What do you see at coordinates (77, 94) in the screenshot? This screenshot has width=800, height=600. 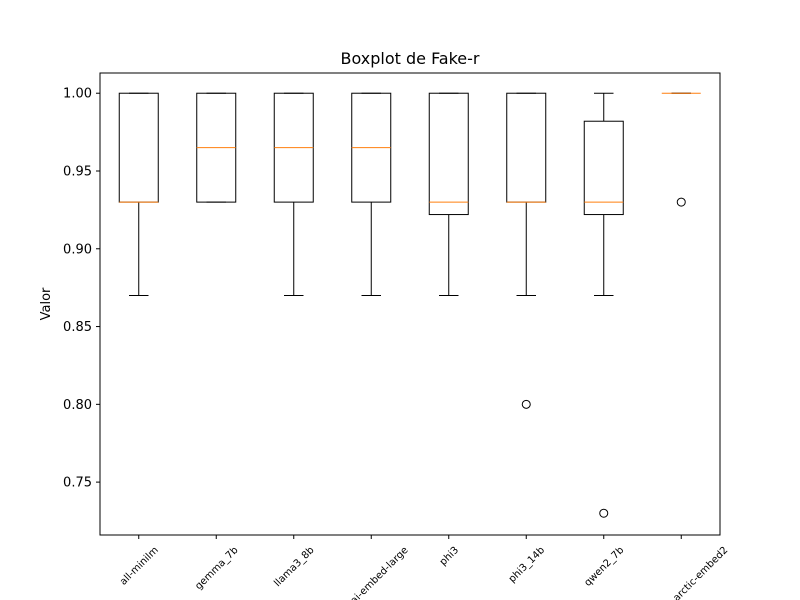 I see `y-tick-label: 1.00` at bounding box center [77, 94].